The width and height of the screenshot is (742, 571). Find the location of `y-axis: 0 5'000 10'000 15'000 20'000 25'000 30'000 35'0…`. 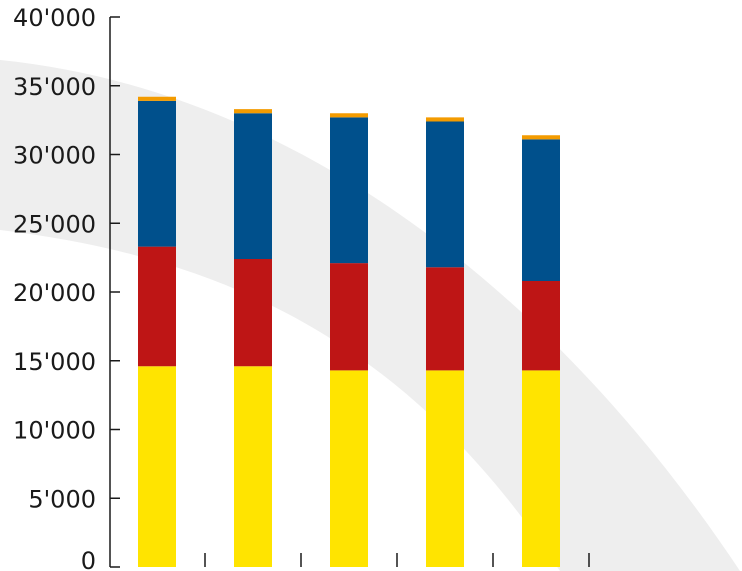

y-axis: 0 5'000 10'000 15'000 20'000 25'000 30'000 35'0… is located at coordinates (66, 287).